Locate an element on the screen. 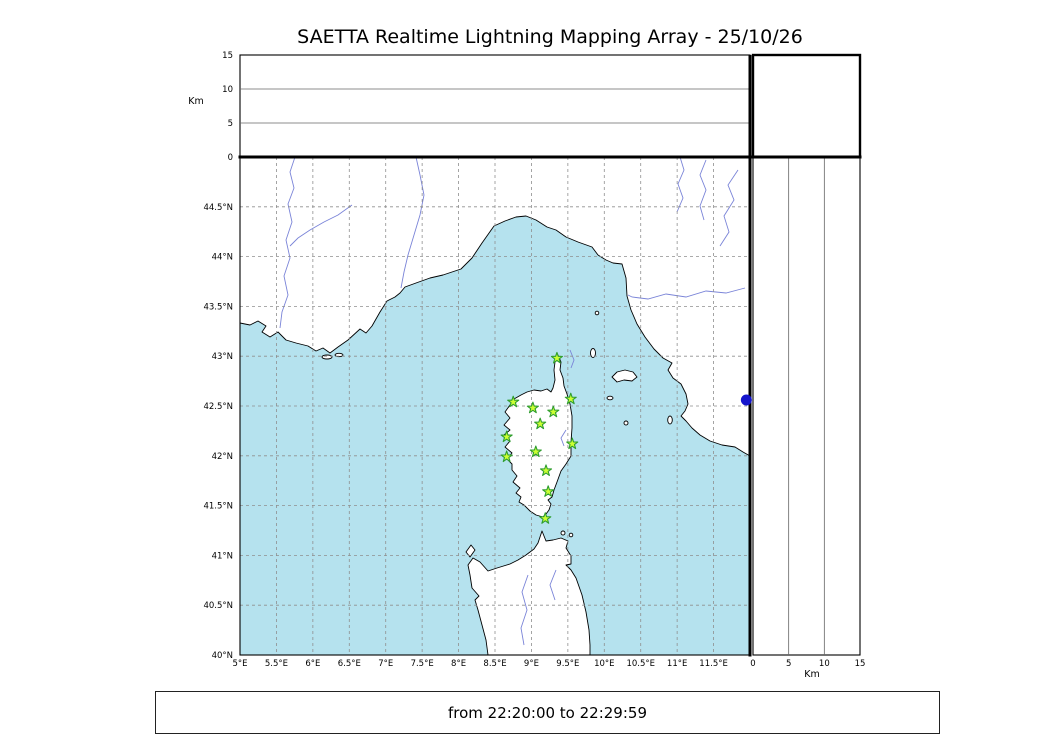  lon-tick-label: 7.5°E is located at coordinates (422, 664).